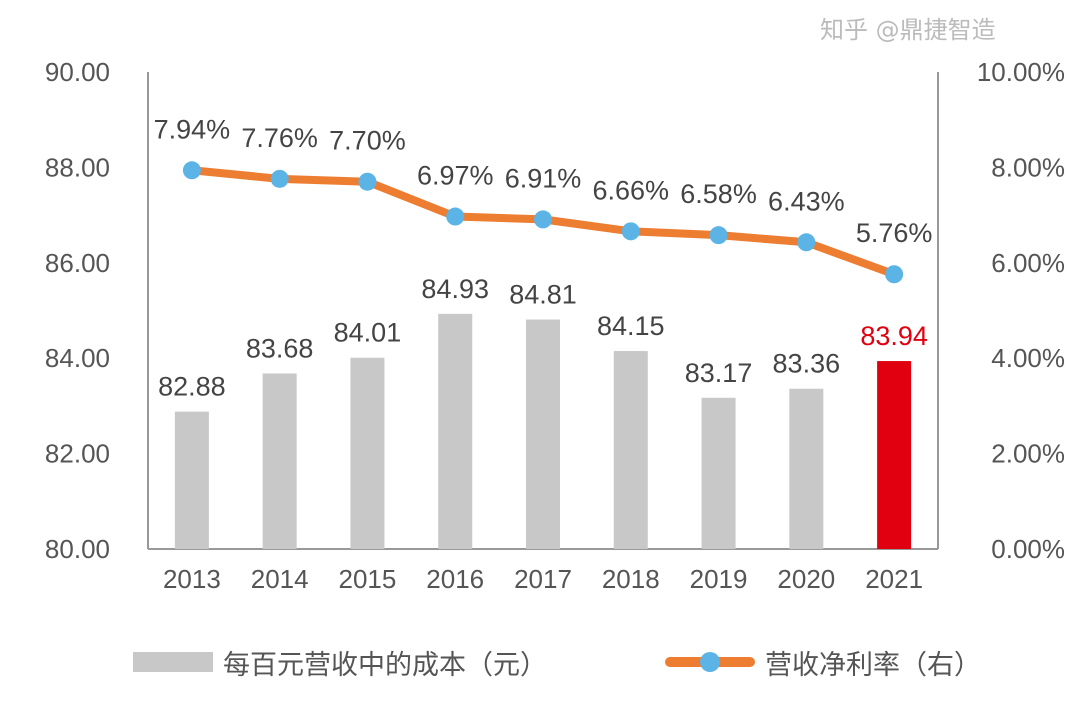 The width and height of the screenshot is (1080, 705). What do you see at coordinates (1028, 167) in the screenshot?
I see `right-tick-label: 8.00%` at bounding box center [1028, 167].